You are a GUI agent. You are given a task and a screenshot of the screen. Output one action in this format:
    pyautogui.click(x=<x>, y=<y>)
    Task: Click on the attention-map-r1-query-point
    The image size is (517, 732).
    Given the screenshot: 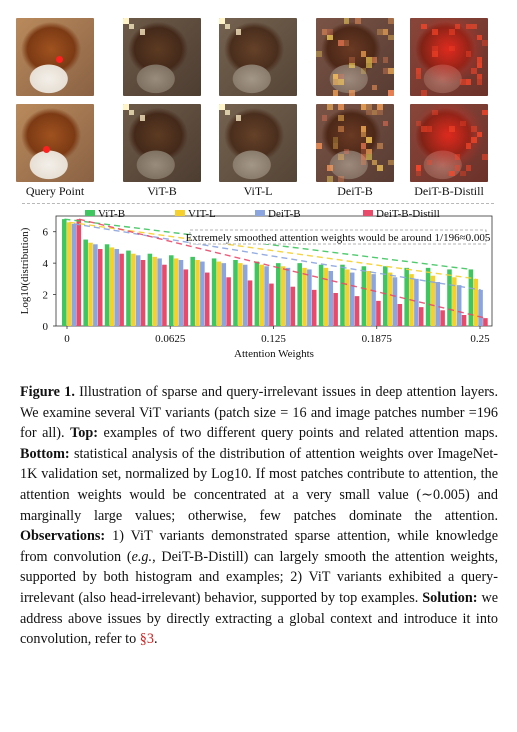 What is the action you would take?
    pyautogui.click(x=55, y=57)
    